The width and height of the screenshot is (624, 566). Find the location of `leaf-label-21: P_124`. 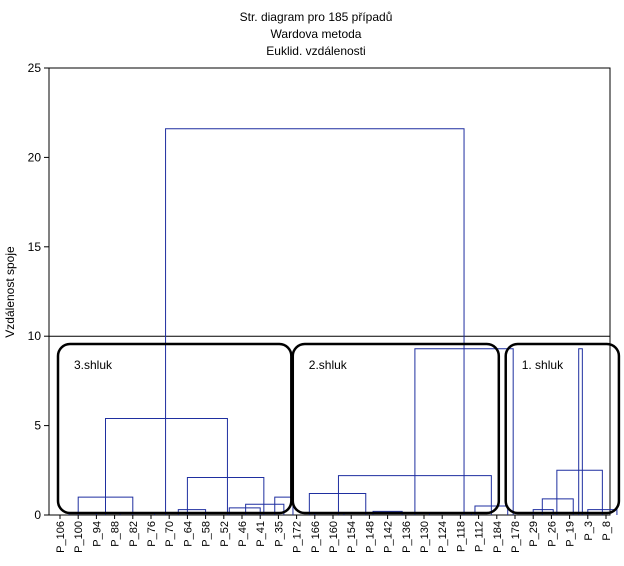

leaf-label-21: P_124 is located at coordinates (443, 537).